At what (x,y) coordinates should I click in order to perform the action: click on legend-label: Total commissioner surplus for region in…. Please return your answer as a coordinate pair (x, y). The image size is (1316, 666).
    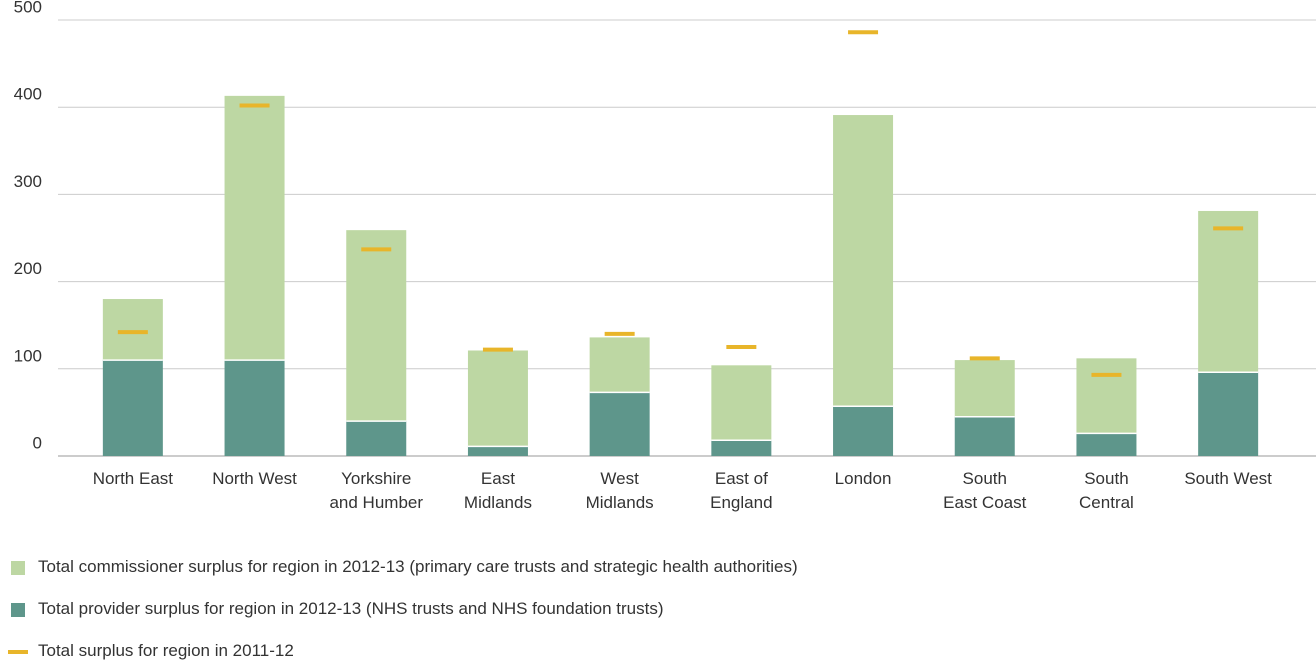
    Looking at the image, I should click on (418, 566).